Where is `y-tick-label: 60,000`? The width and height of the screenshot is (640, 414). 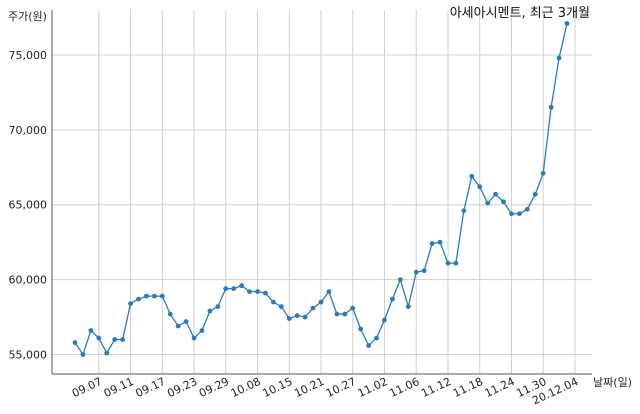
y-tick-label: 60,000 is located at coordinates (28, 280).